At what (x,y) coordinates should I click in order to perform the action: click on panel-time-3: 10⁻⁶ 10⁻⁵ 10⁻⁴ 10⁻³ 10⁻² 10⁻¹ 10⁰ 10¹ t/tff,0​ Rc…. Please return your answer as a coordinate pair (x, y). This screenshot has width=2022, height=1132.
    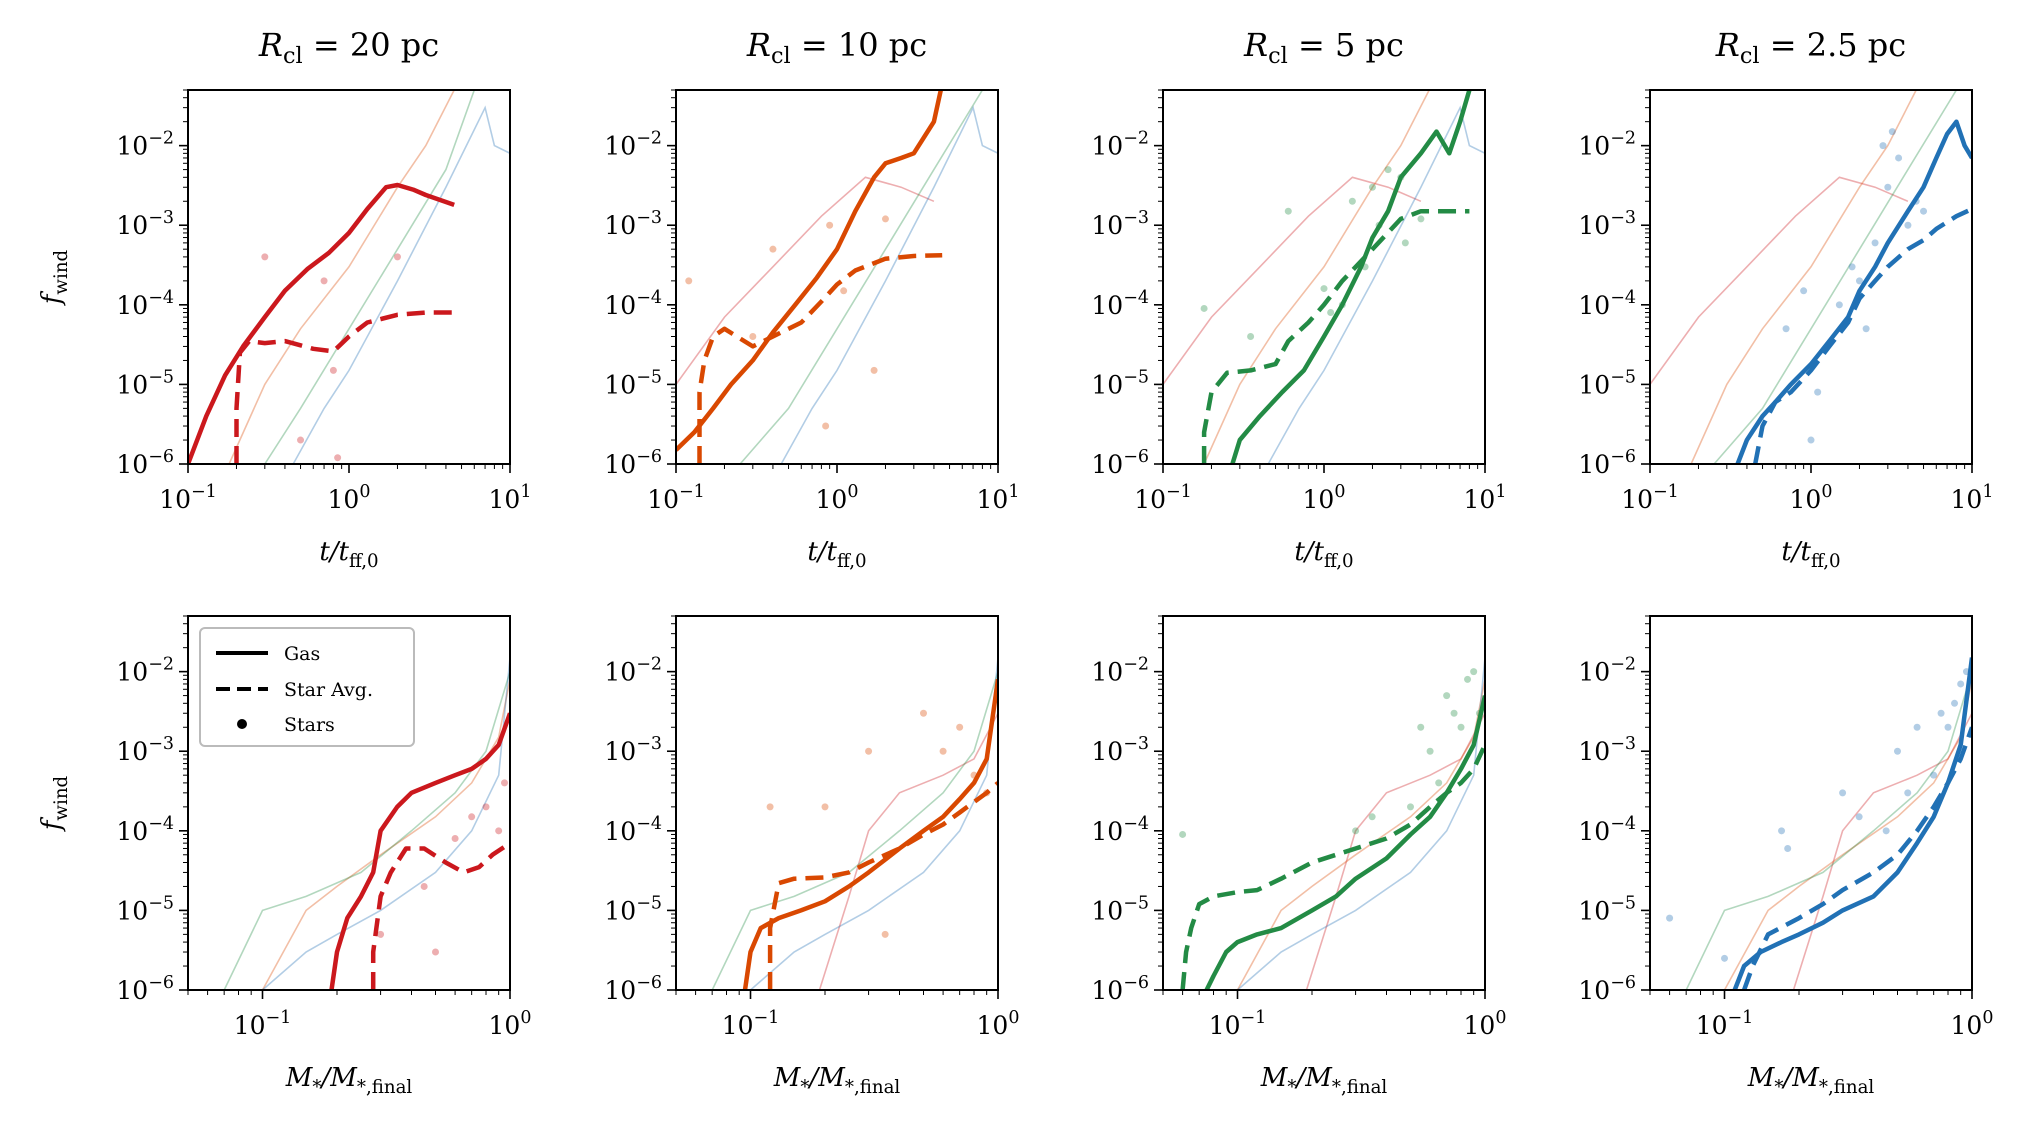
    Looking at the image, I should click on (1298, 299).